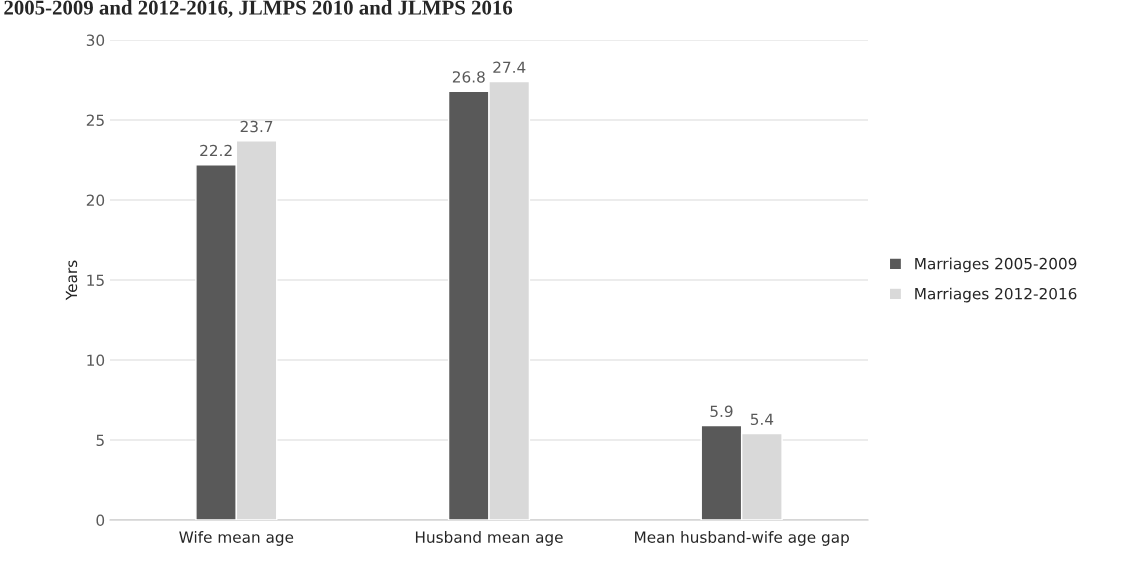 The image size is (1148, 581). I want to click on data-label: 27.4, so click(509, 67).